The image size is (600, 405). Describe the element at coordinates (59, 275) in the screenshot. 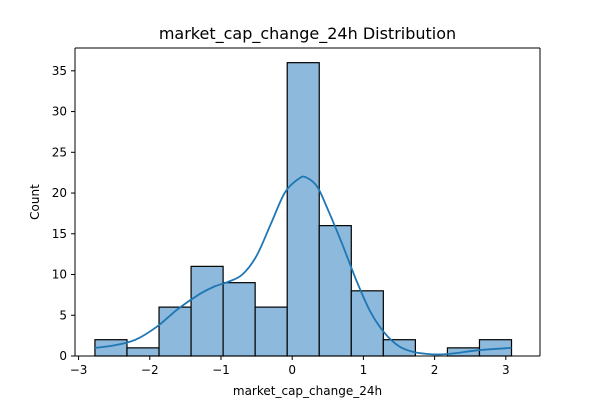

I see `y-tick-label: 10` at that location.